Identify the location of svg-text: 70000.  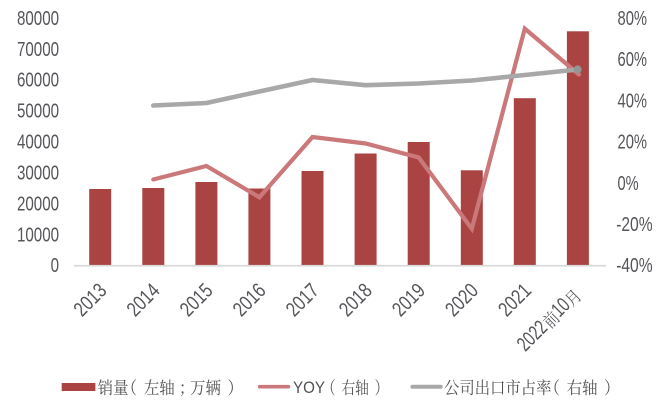
(38, 49).